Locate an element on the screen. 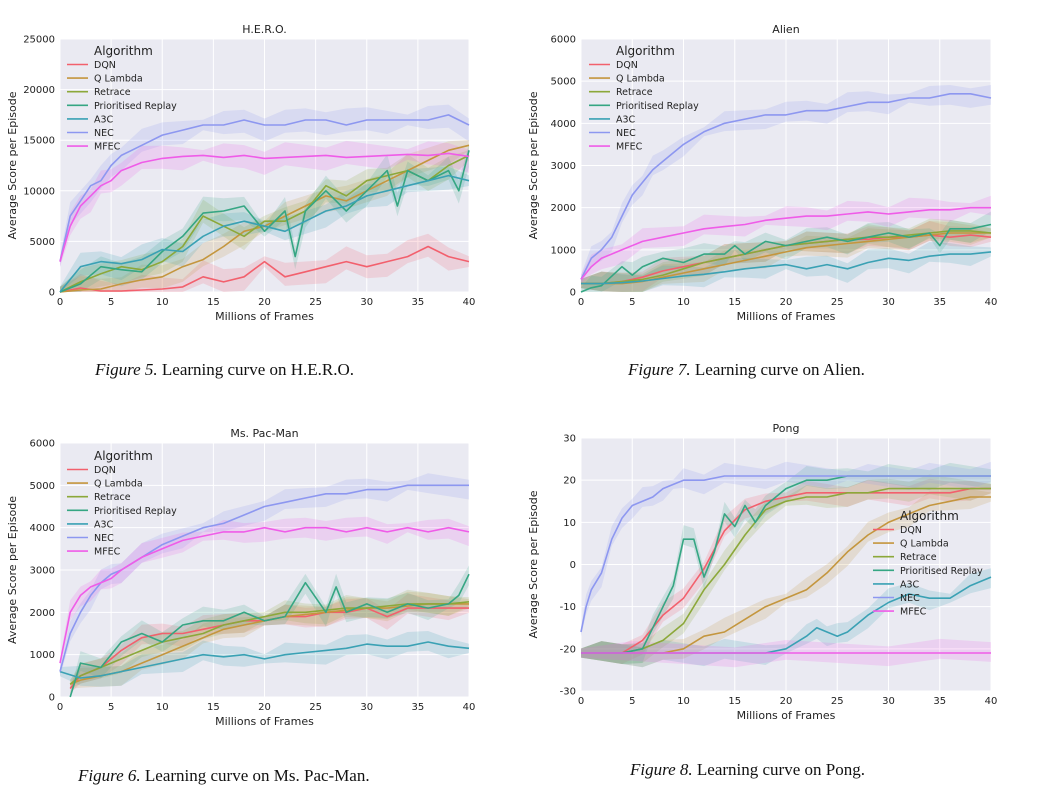 This screenshot has height=810, width=1037. x-tick-label: 20 is located at coordinates (264, 302).